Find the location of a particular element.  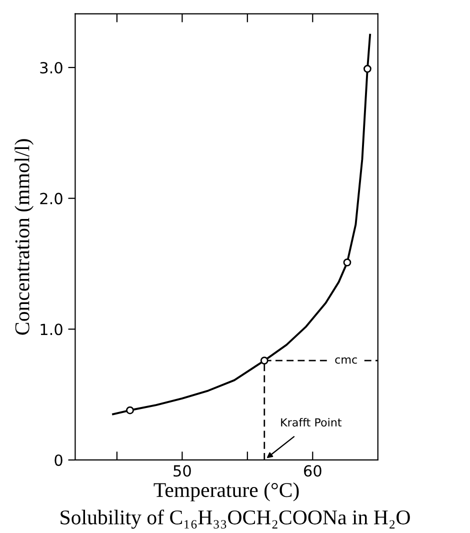

ref-line-label: Krafft Point is located at coordinates (311, 422).